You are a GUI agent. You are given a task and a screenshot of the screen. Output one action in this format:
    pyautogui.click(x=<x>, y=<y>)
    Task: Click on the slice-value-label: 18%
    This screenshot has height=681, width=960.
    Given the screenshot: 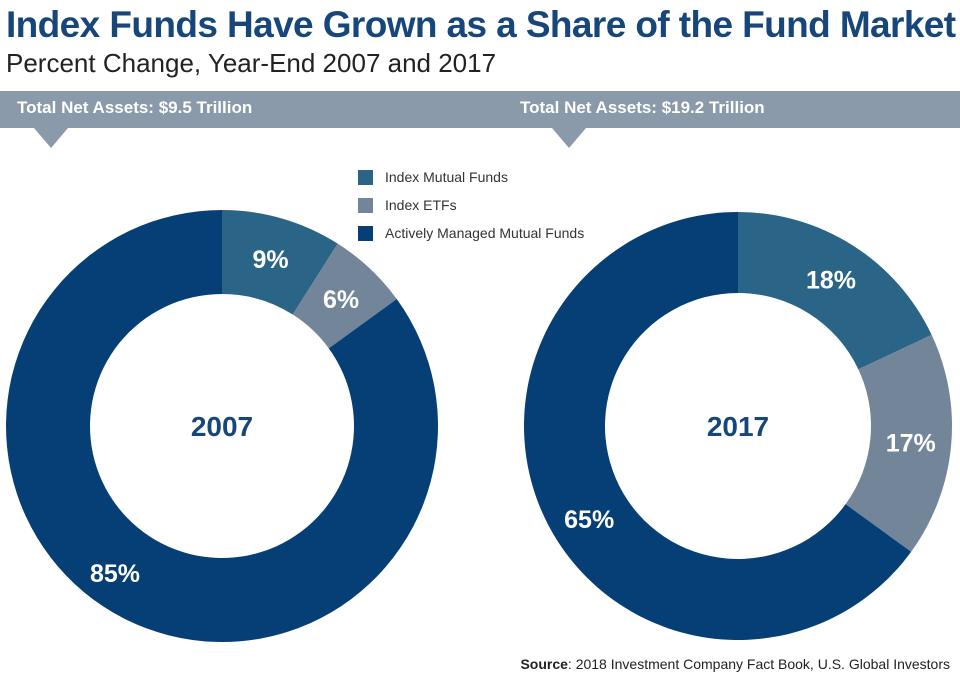 What is the action you would take?
    pyautogui.click(x=831, y=281)
    